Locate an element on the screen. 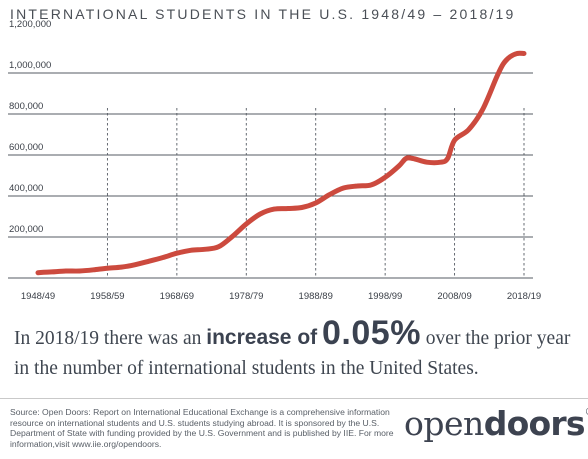  x-tick-label: 2018/19 is located at coordinates (524, 296).